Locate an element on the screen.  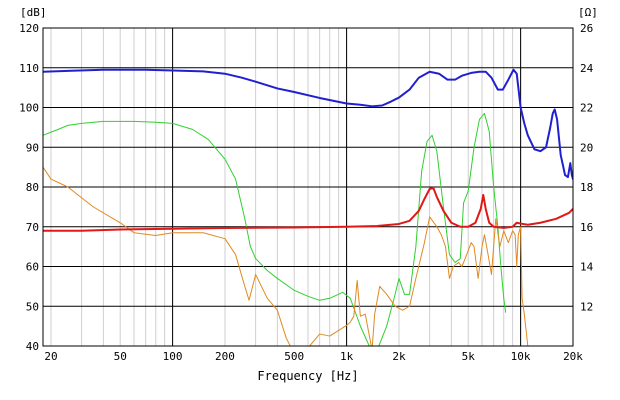
y-left-tick-label: 110 is located at coordinates (29, 68).